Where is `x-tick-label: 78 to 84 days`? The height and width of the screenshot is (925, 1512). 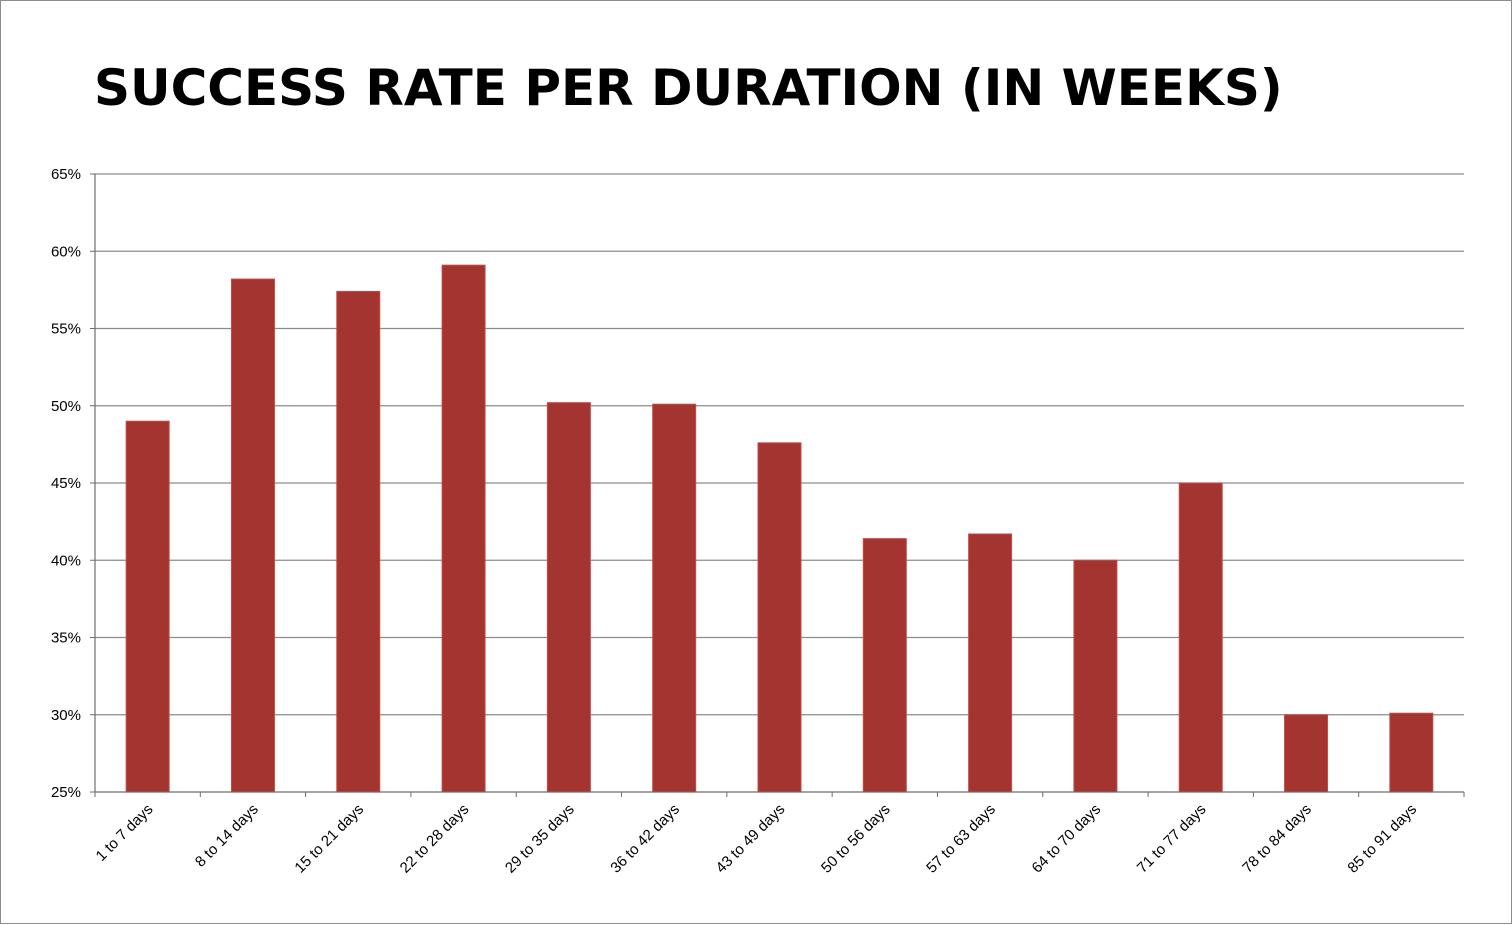 x-tick-label: 78 to 84 days is located at coordinates (1277, 839).